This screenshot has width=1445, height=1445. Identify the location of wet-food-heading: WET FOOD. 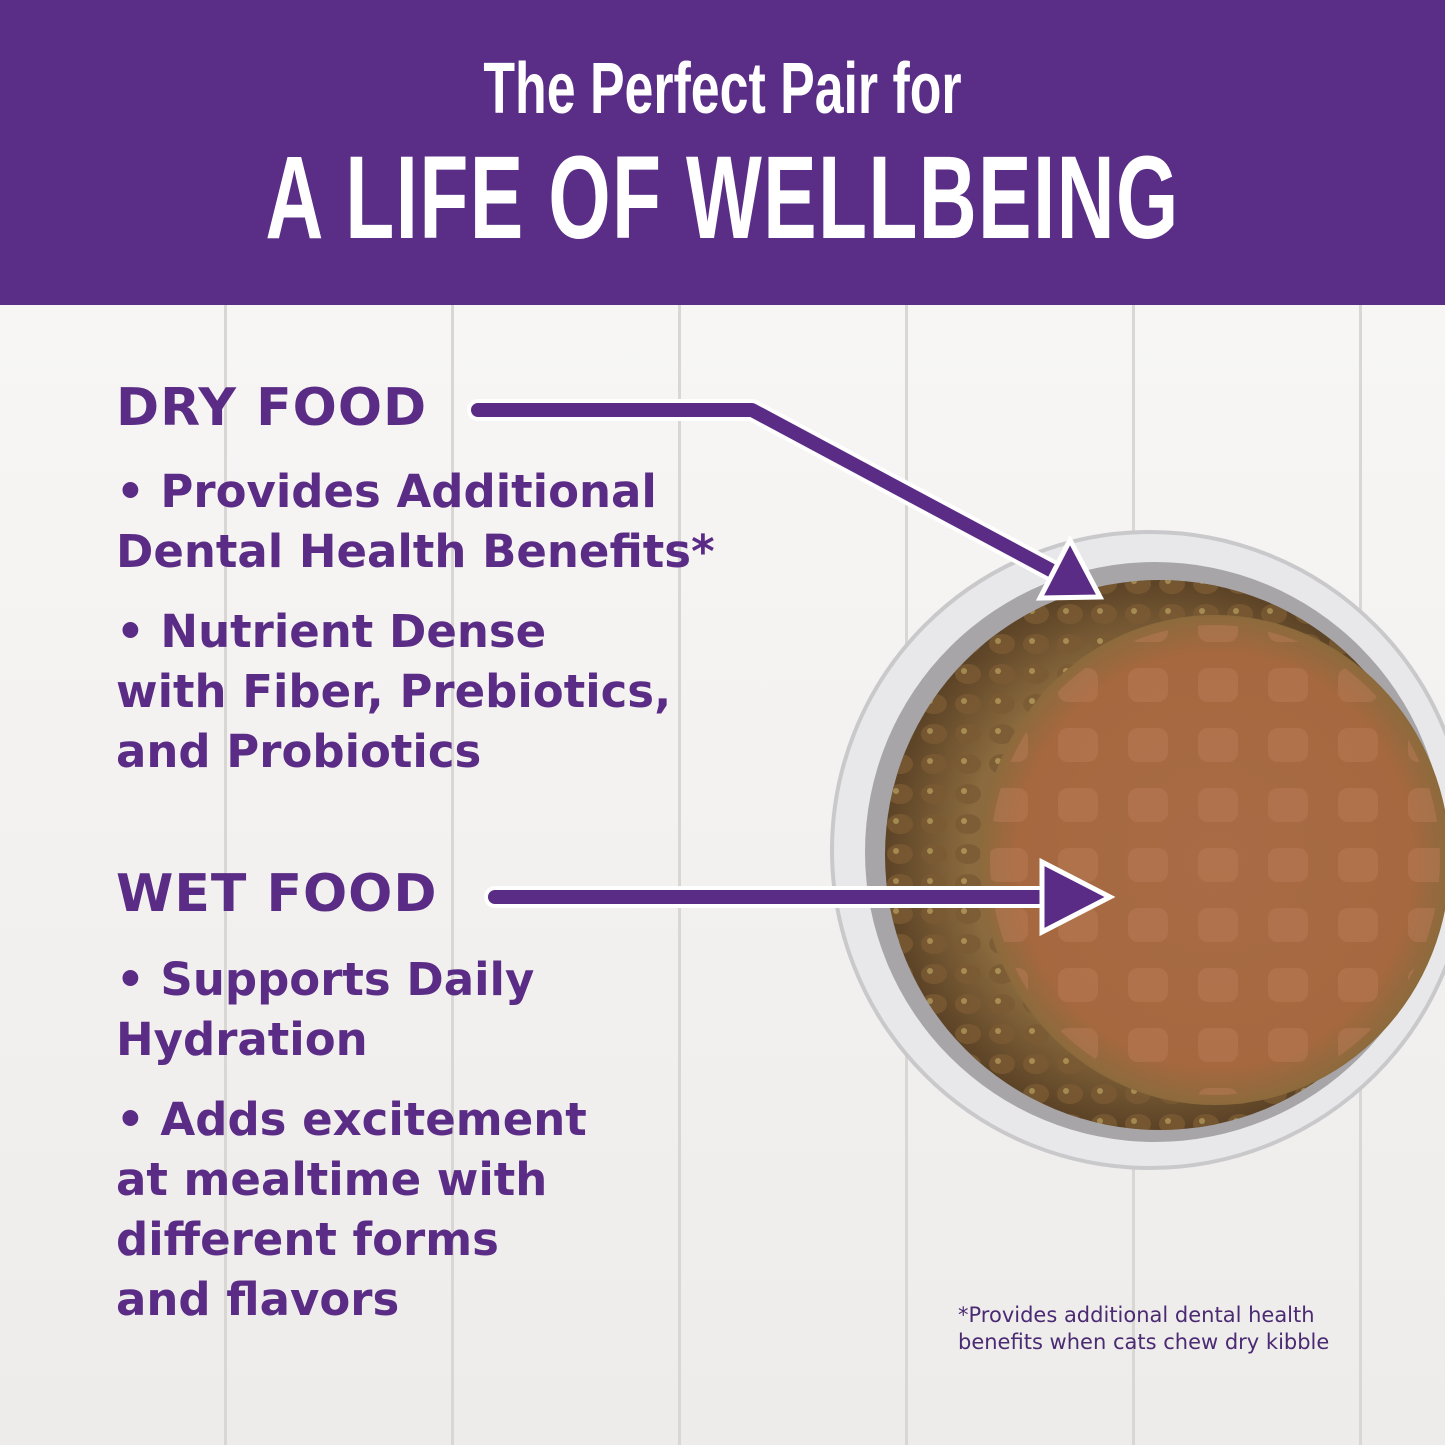
(277, 894).